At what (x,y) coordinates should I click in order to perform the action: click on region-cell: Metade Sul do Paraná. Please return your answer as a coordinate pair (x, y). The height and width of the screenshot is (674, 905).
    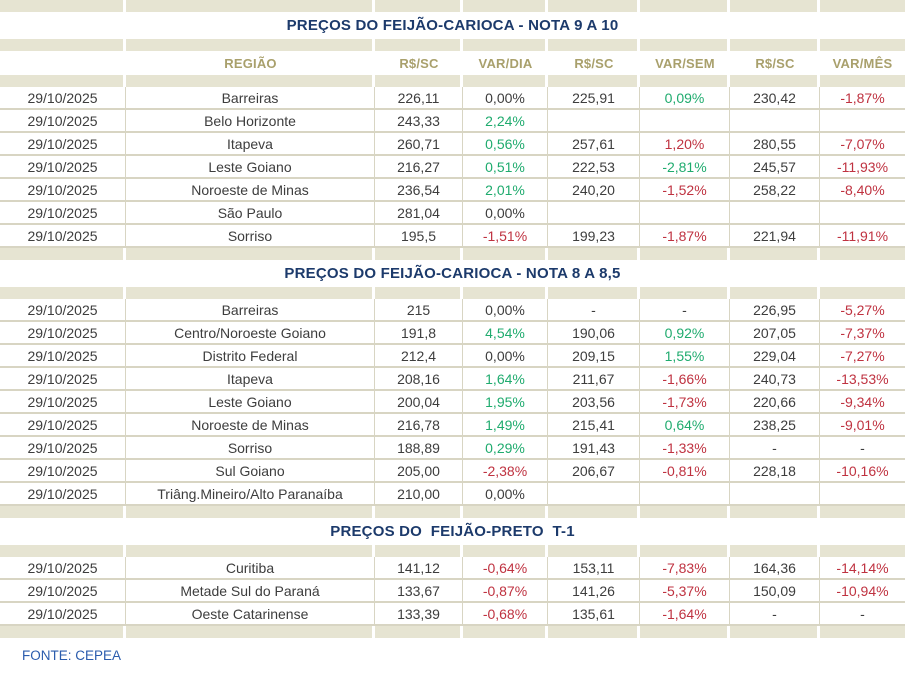
    Looking at the image, I should click on (250, 591).